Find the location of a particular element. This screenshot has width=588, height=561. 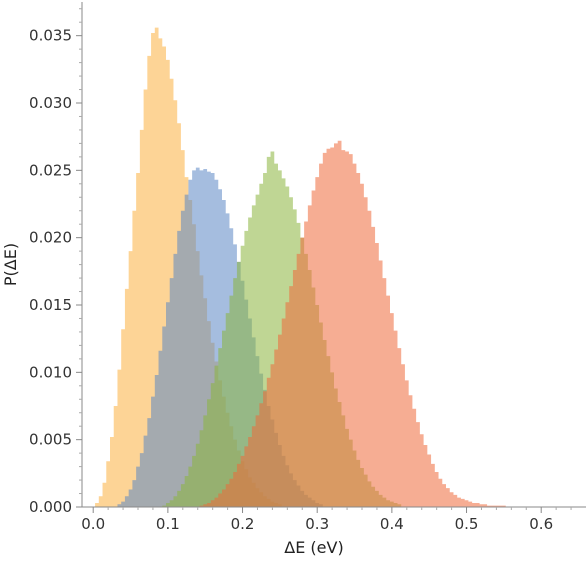

x-tick-label: 0.1 is located at coordinates (168, 524).